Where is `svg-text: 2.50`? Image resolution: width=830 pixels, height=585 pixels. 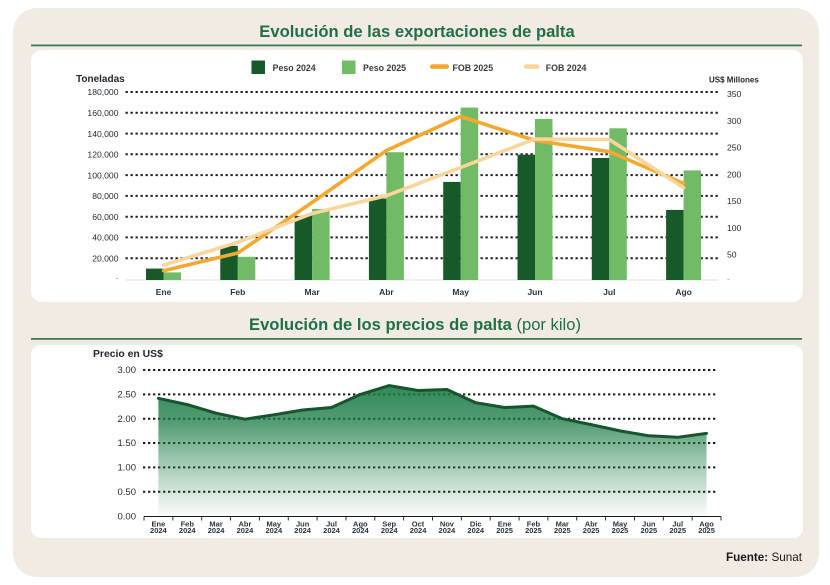 svg-text: 2.50 is located at coordinates (127, 395).